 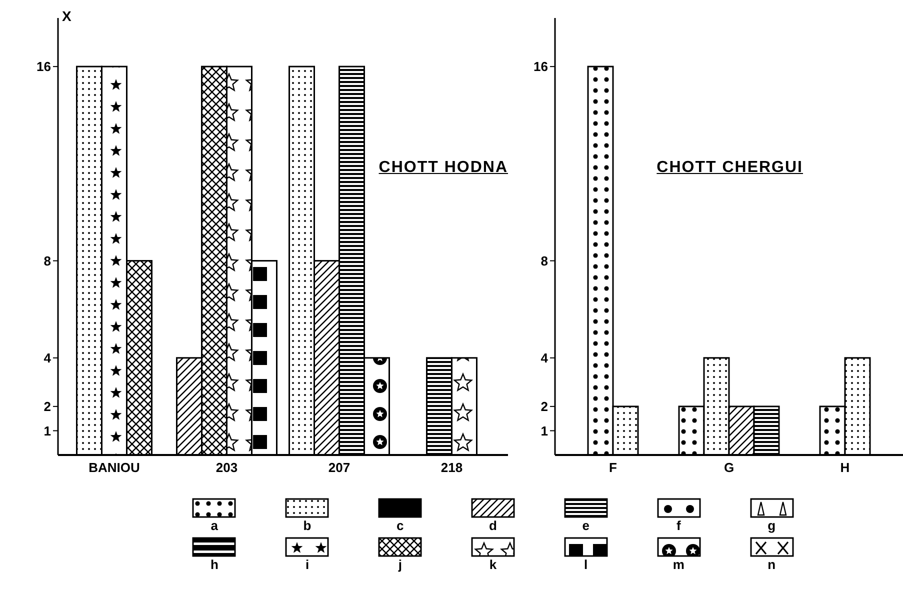 What do you see at coordinates (400, 564) in the screenshot?
I see `legend-label: j` at bounding box center [400, 564].